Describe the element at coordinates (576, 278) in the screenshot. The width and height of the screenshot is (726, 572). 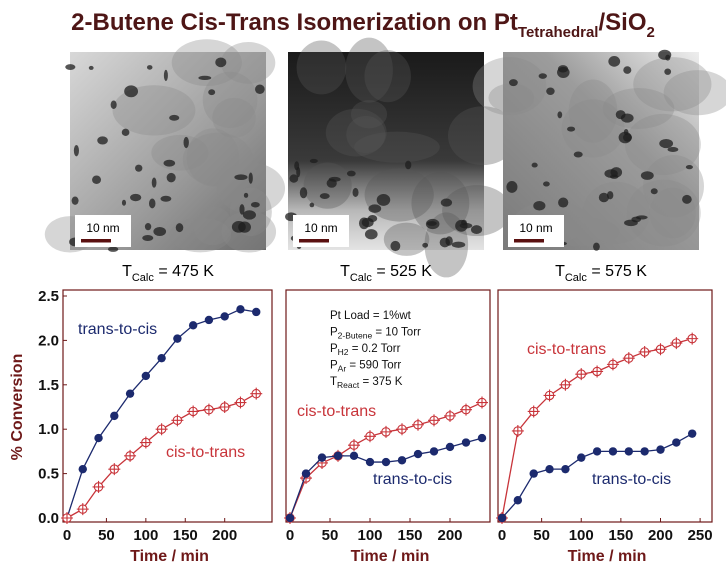
I see `image-caption-part: Calc` at that location.